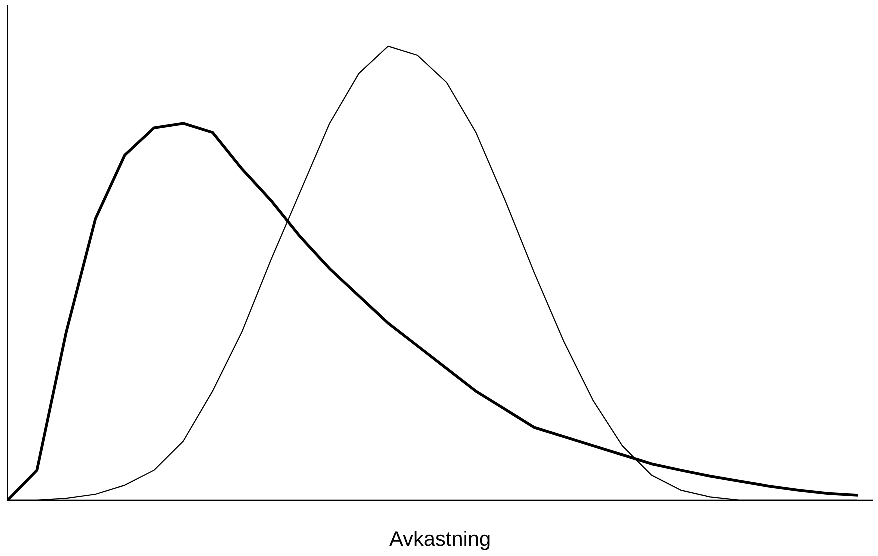 The height and width of the screenshot is (556, 878). What do you see at coordinates (440, 540) in the screenshot?
I see `x-axis-title: Avkastning` at bounding box center [440, 540].